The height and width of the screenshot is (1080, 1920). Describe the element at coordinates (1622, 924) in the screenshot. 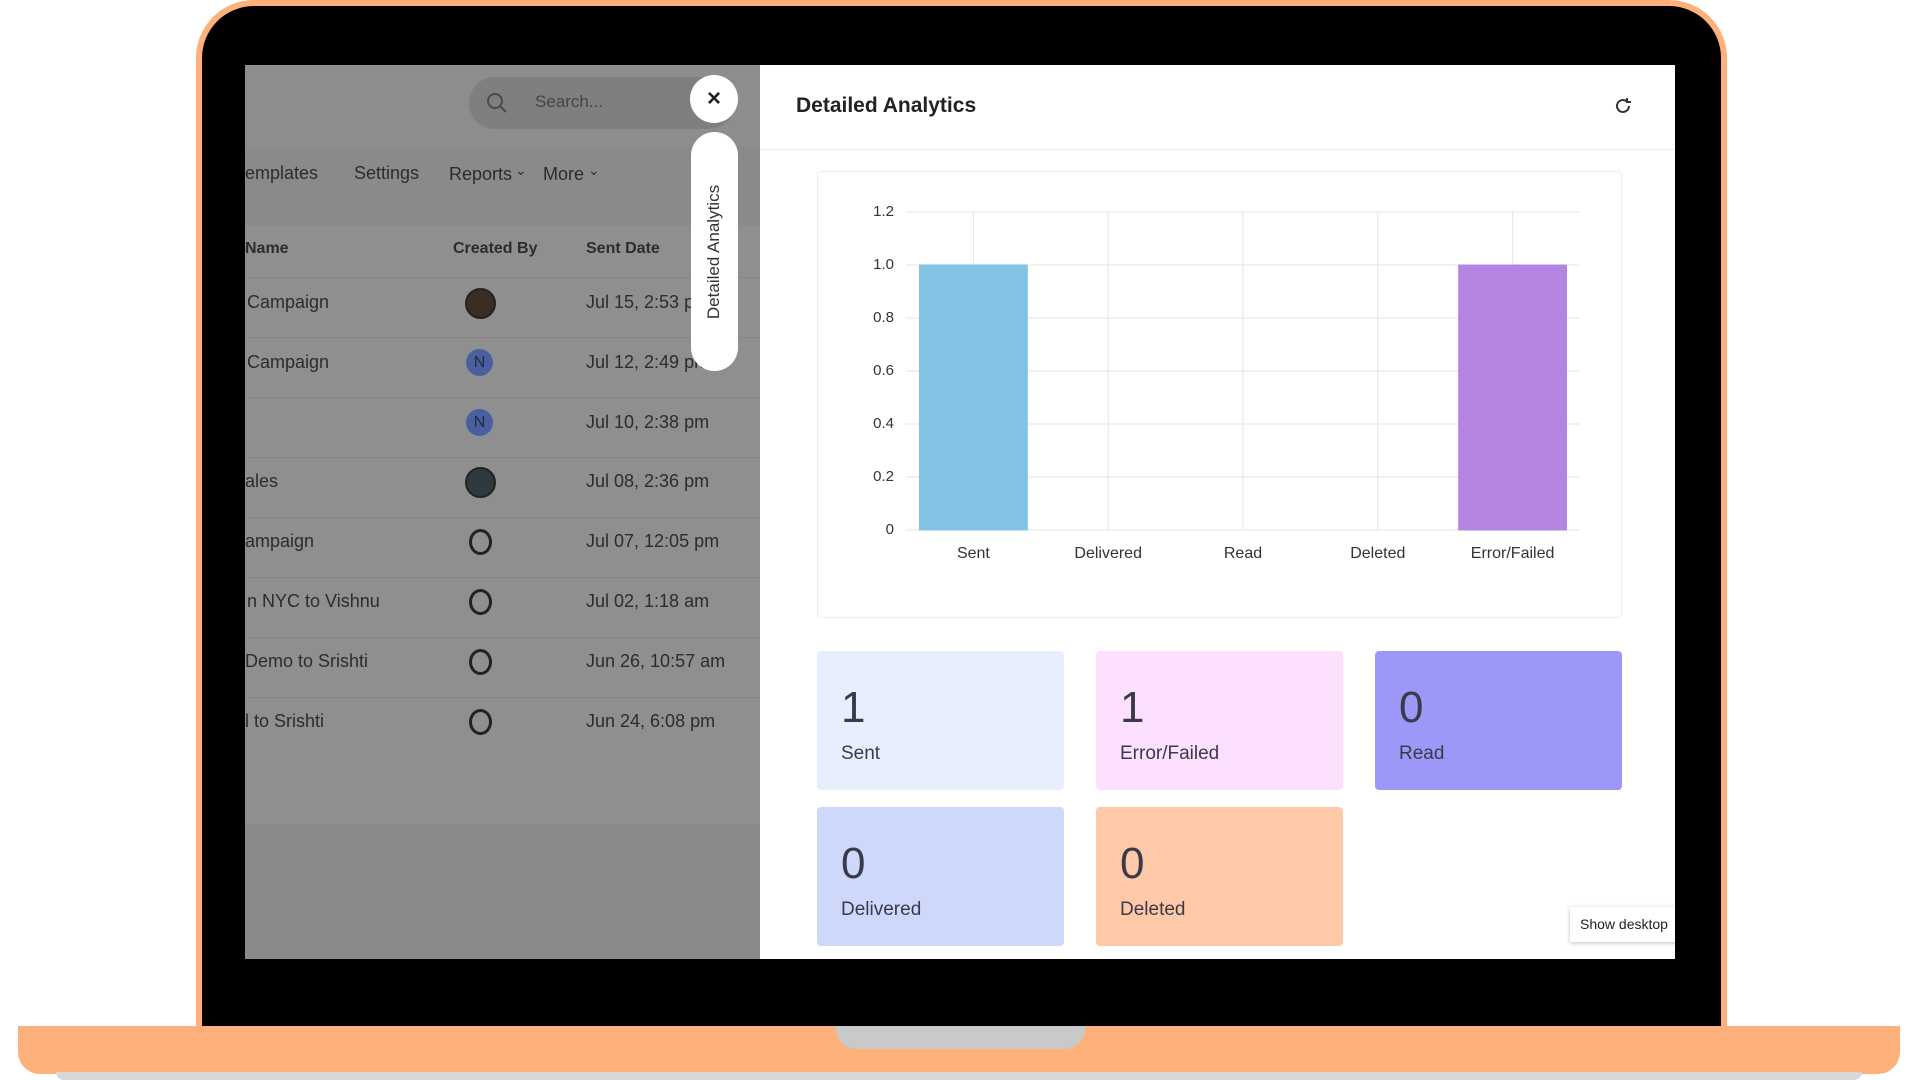

I see `tooltip: Show desktop` at that location.